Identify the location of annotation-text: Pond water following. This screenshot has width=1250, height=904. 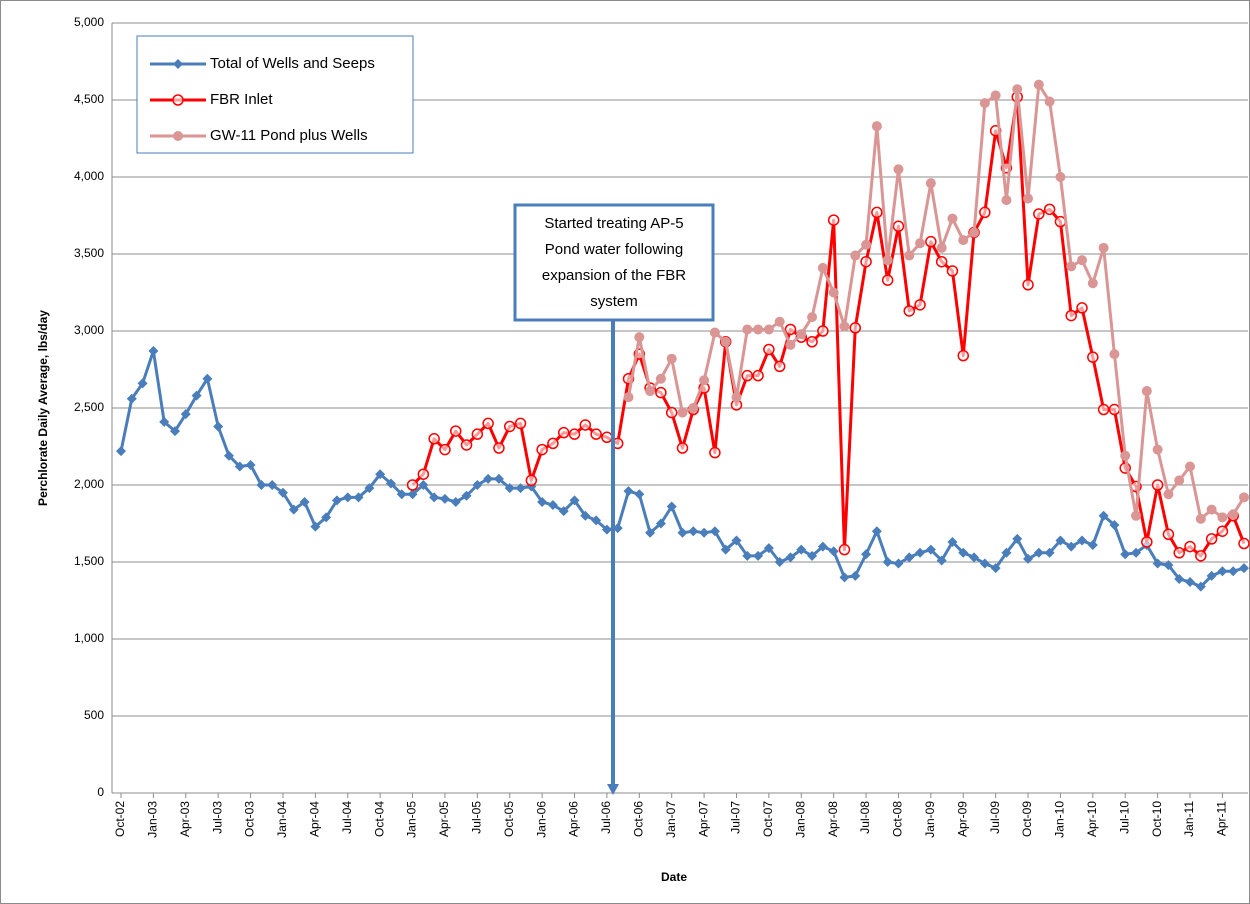
(614, 249).